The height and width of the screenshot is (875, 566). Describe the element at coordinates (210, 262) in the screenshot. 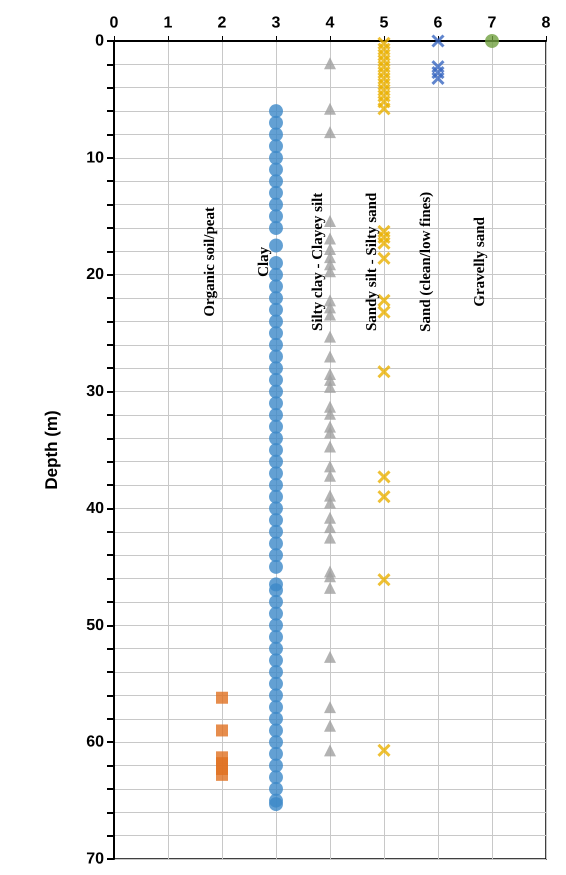

I see `annotation: Organic soil/peat` at that location.